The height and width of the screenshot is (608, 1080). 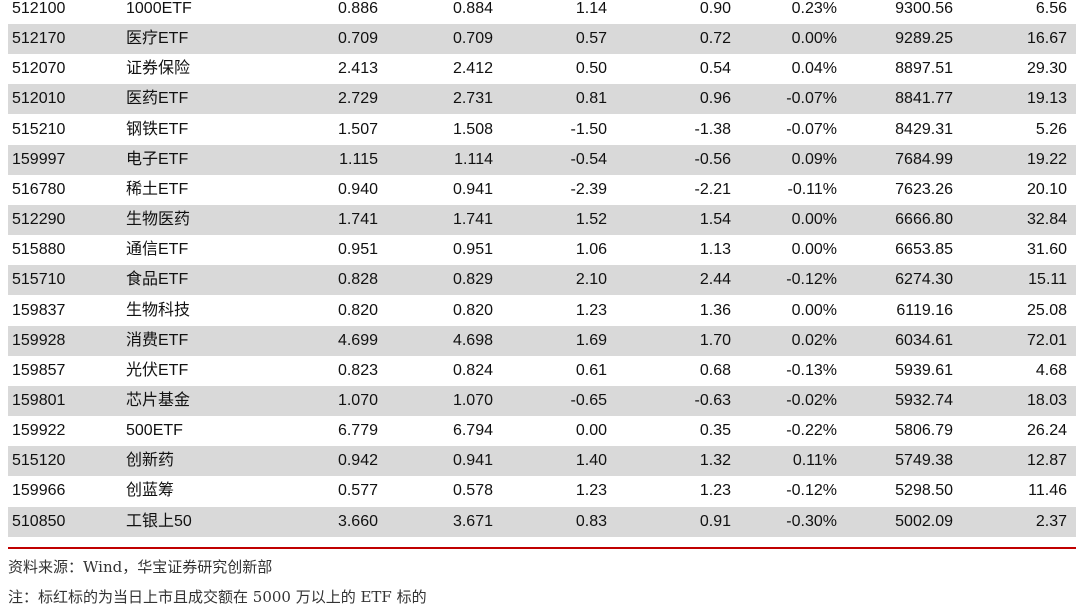 What do you see at coordinates (588, 159) in the screenshot?
I see `change-cell: -0.54` at bounding box center [588, 159].